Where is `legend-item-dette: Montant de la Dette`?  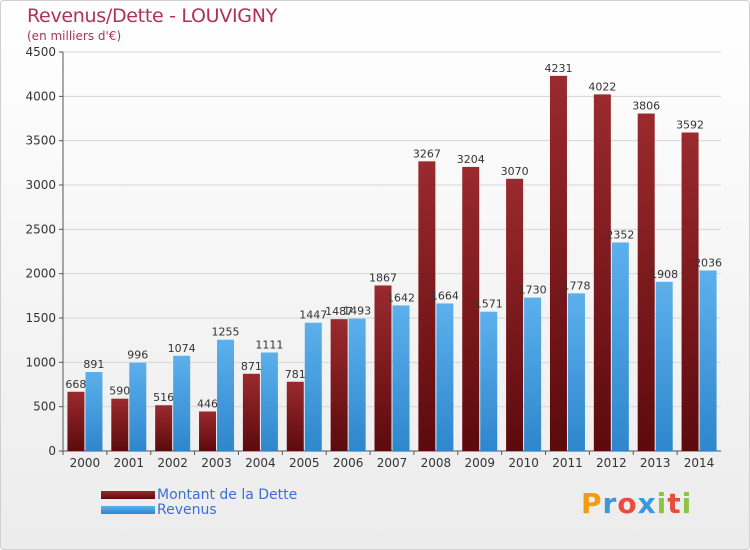 legend-item-dette: Montant de la Dette is located at coordinates (199, 494).